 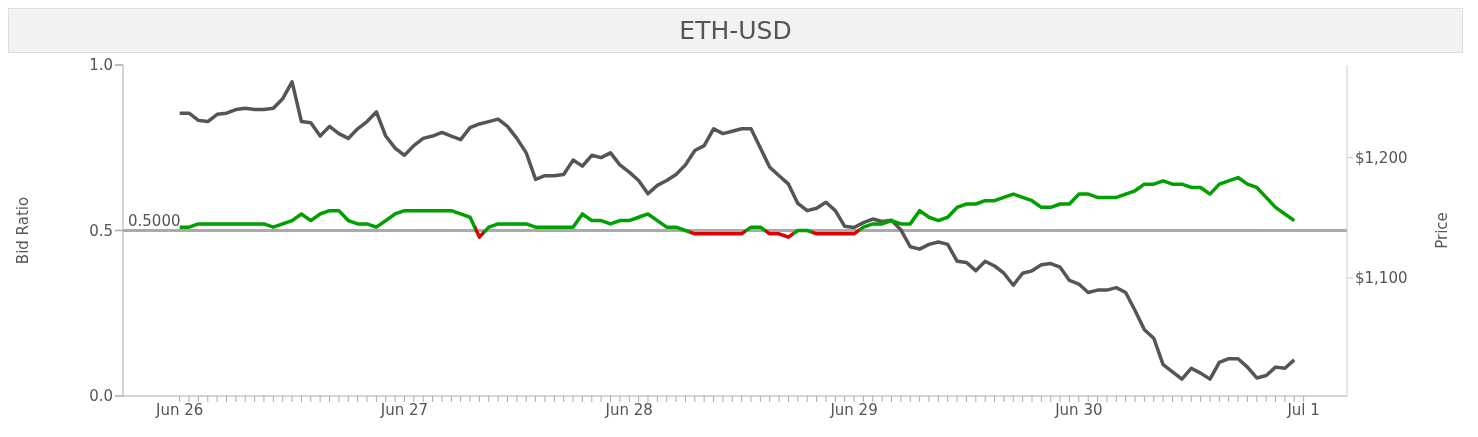 What do you see at coordinates (735, 30) in the screenshot?
I see `chart-title: ETH-USD` at bounding box center [735, 30].